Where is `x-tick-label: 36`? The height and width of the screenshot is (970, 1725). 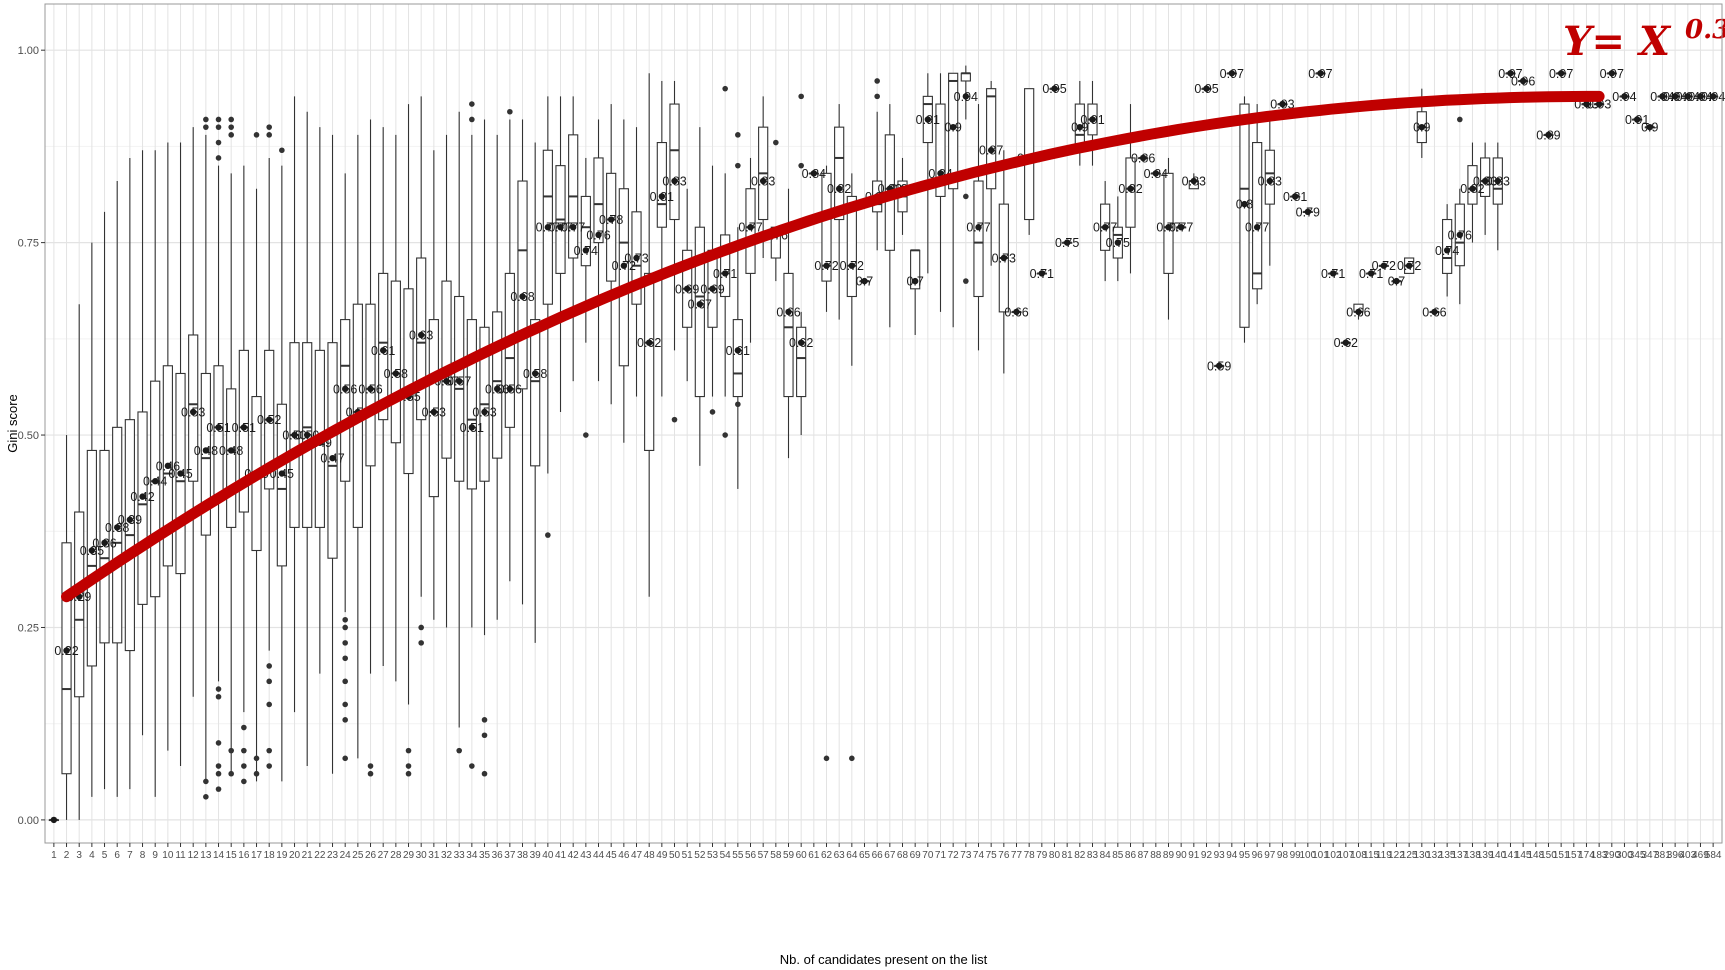
x-tick-label: 36 is located at coordinates (498, 855).